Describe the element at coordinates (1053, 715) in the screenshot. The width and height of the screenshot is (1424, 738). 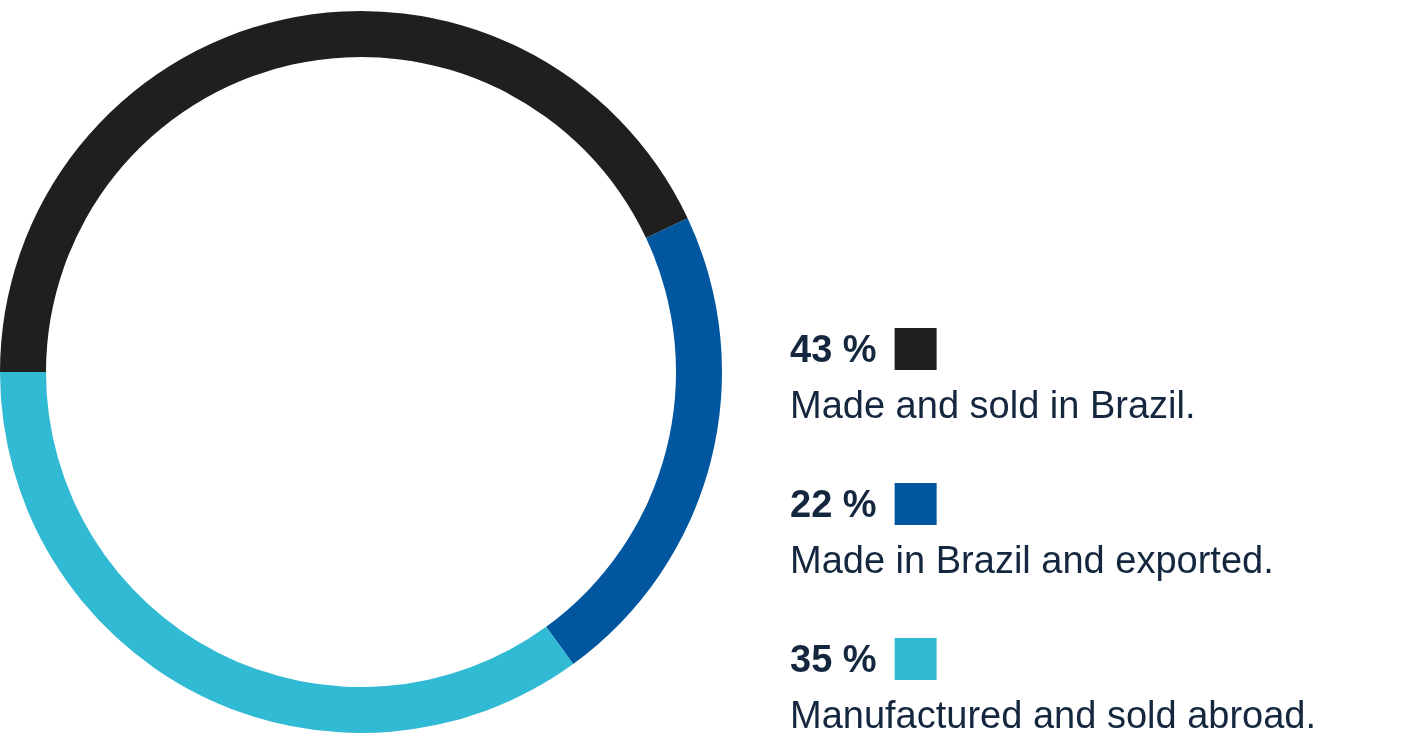
I see `legend-label: Manufactured and sold abroad.` at that location.